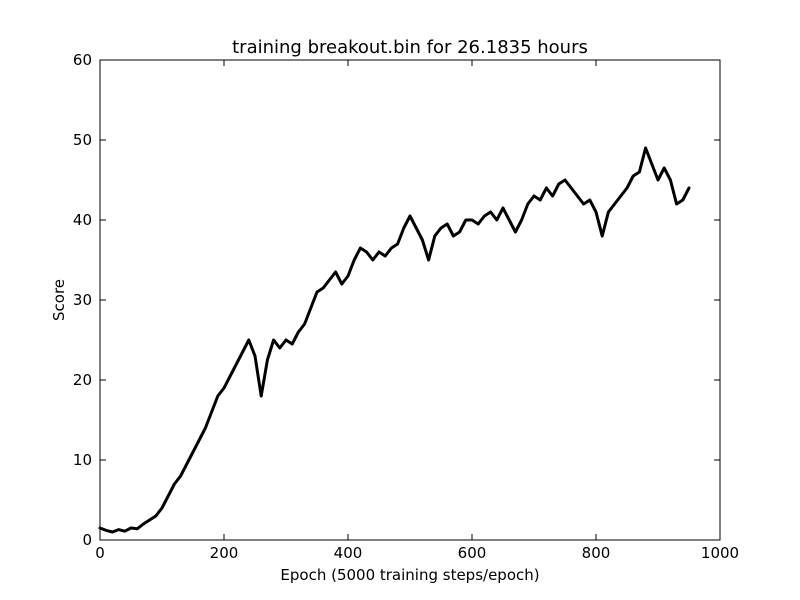 The width and height of the screenshot is (800, 600). Describe the element at coordinates (224, 553) in the screenshot. I see `x-tick-label: 200` at that location.